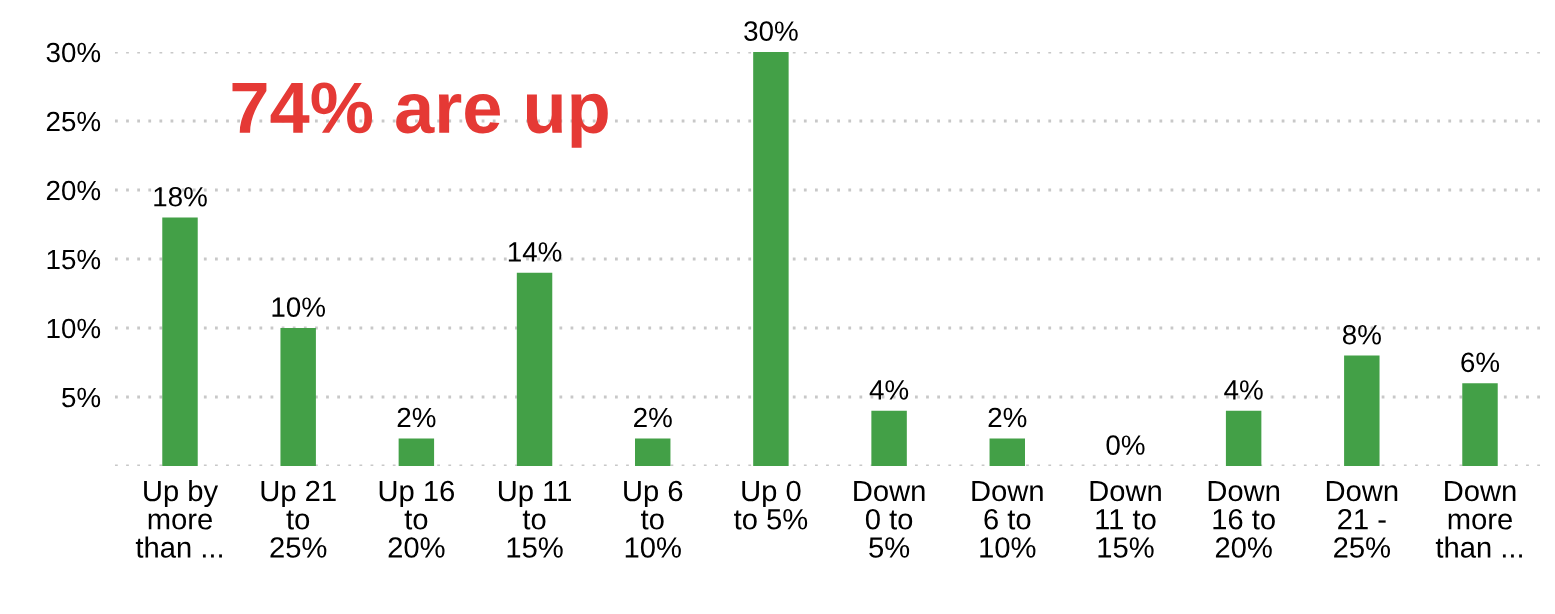  What do you see at coordinates (1244, 519) in the screenshot?
I see `x-tick-label: Down 16 to 20%` at bounding box center [1244, 519].